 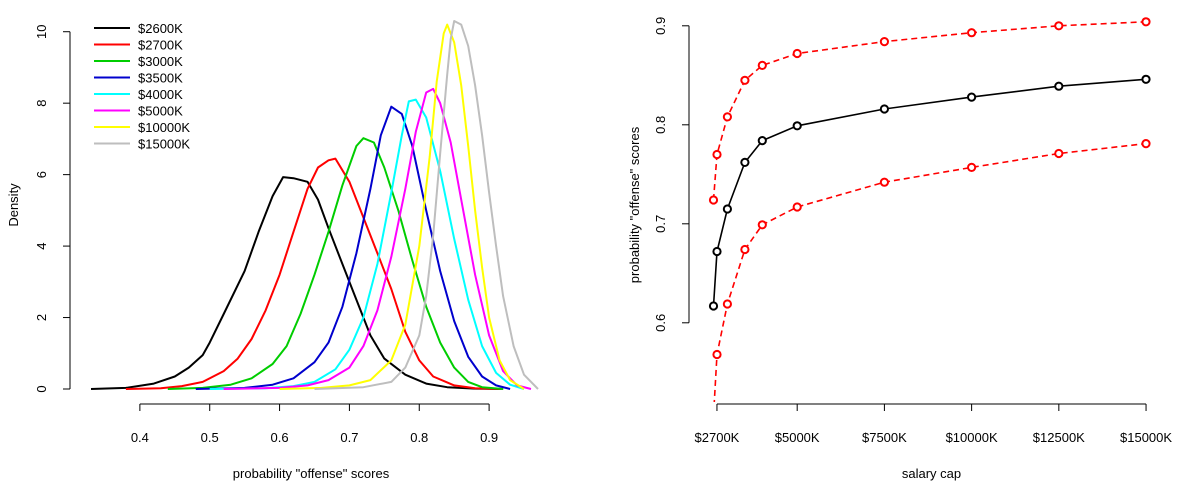 What do you see at coordinates (884, 437) in the screenshot?
I see `right-x-tick-label: $7500K` at bounding box center [884, 437].